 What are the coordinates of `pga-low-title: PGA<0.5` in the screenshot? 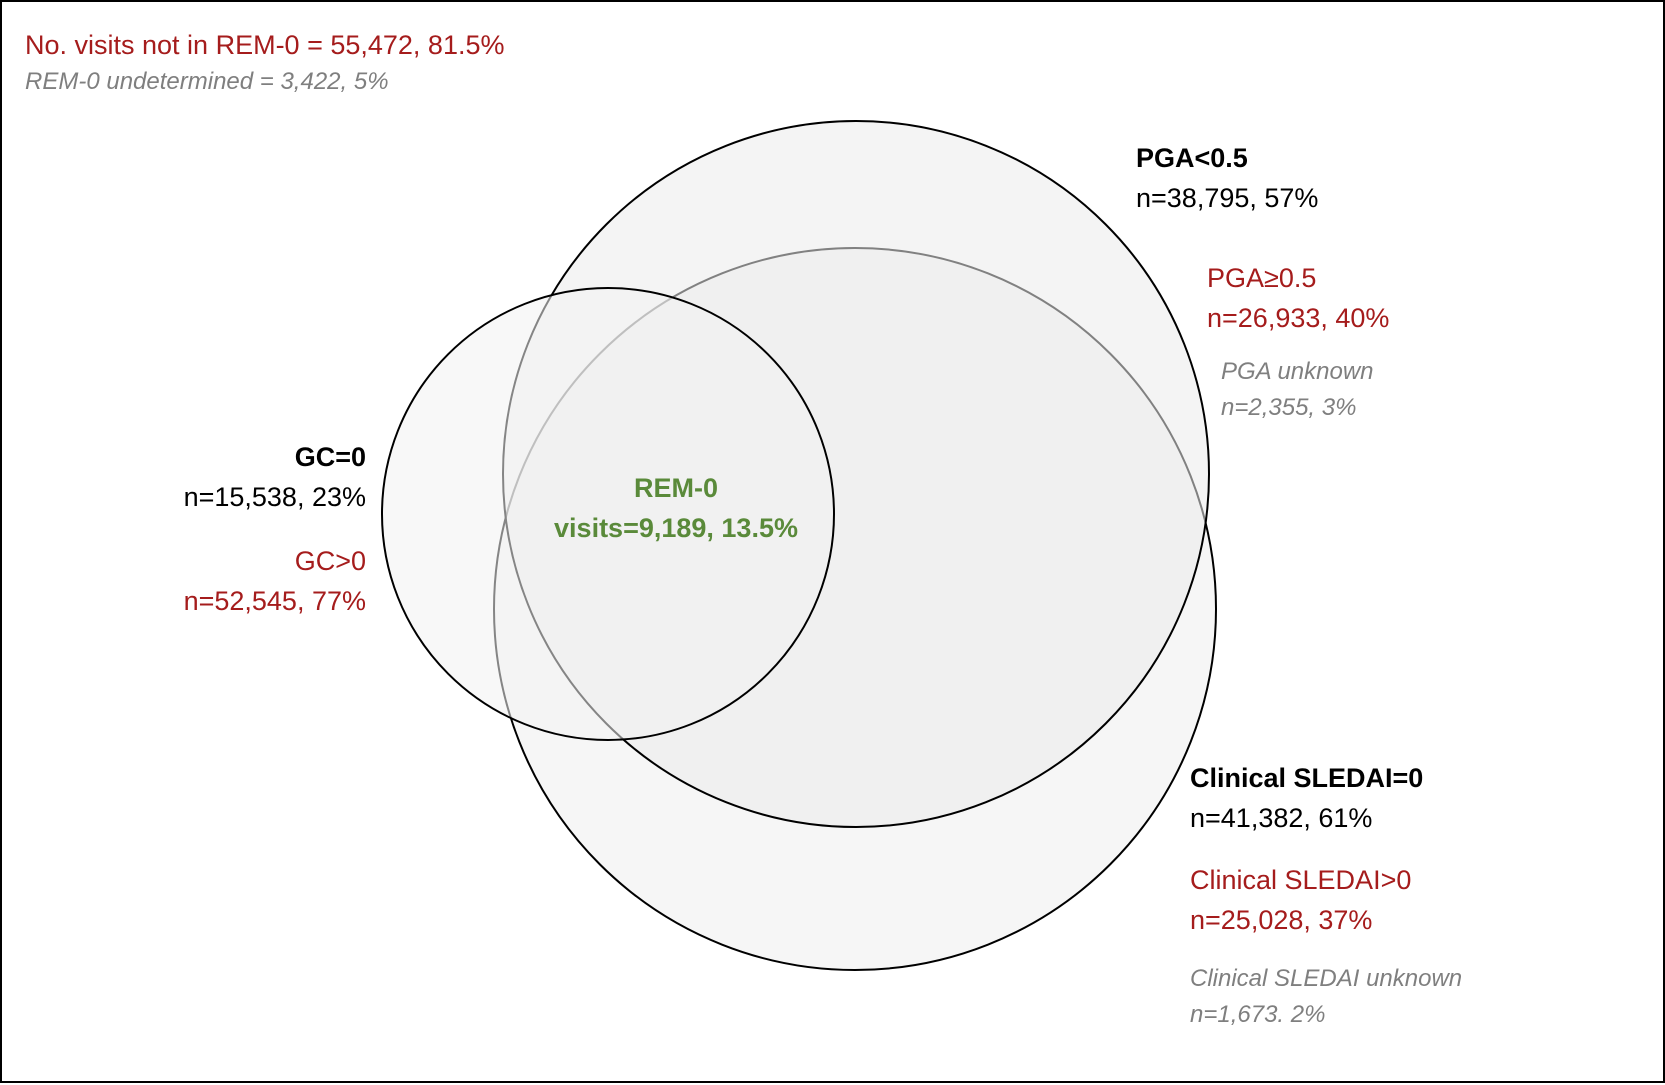 It's located at (1192, 158).